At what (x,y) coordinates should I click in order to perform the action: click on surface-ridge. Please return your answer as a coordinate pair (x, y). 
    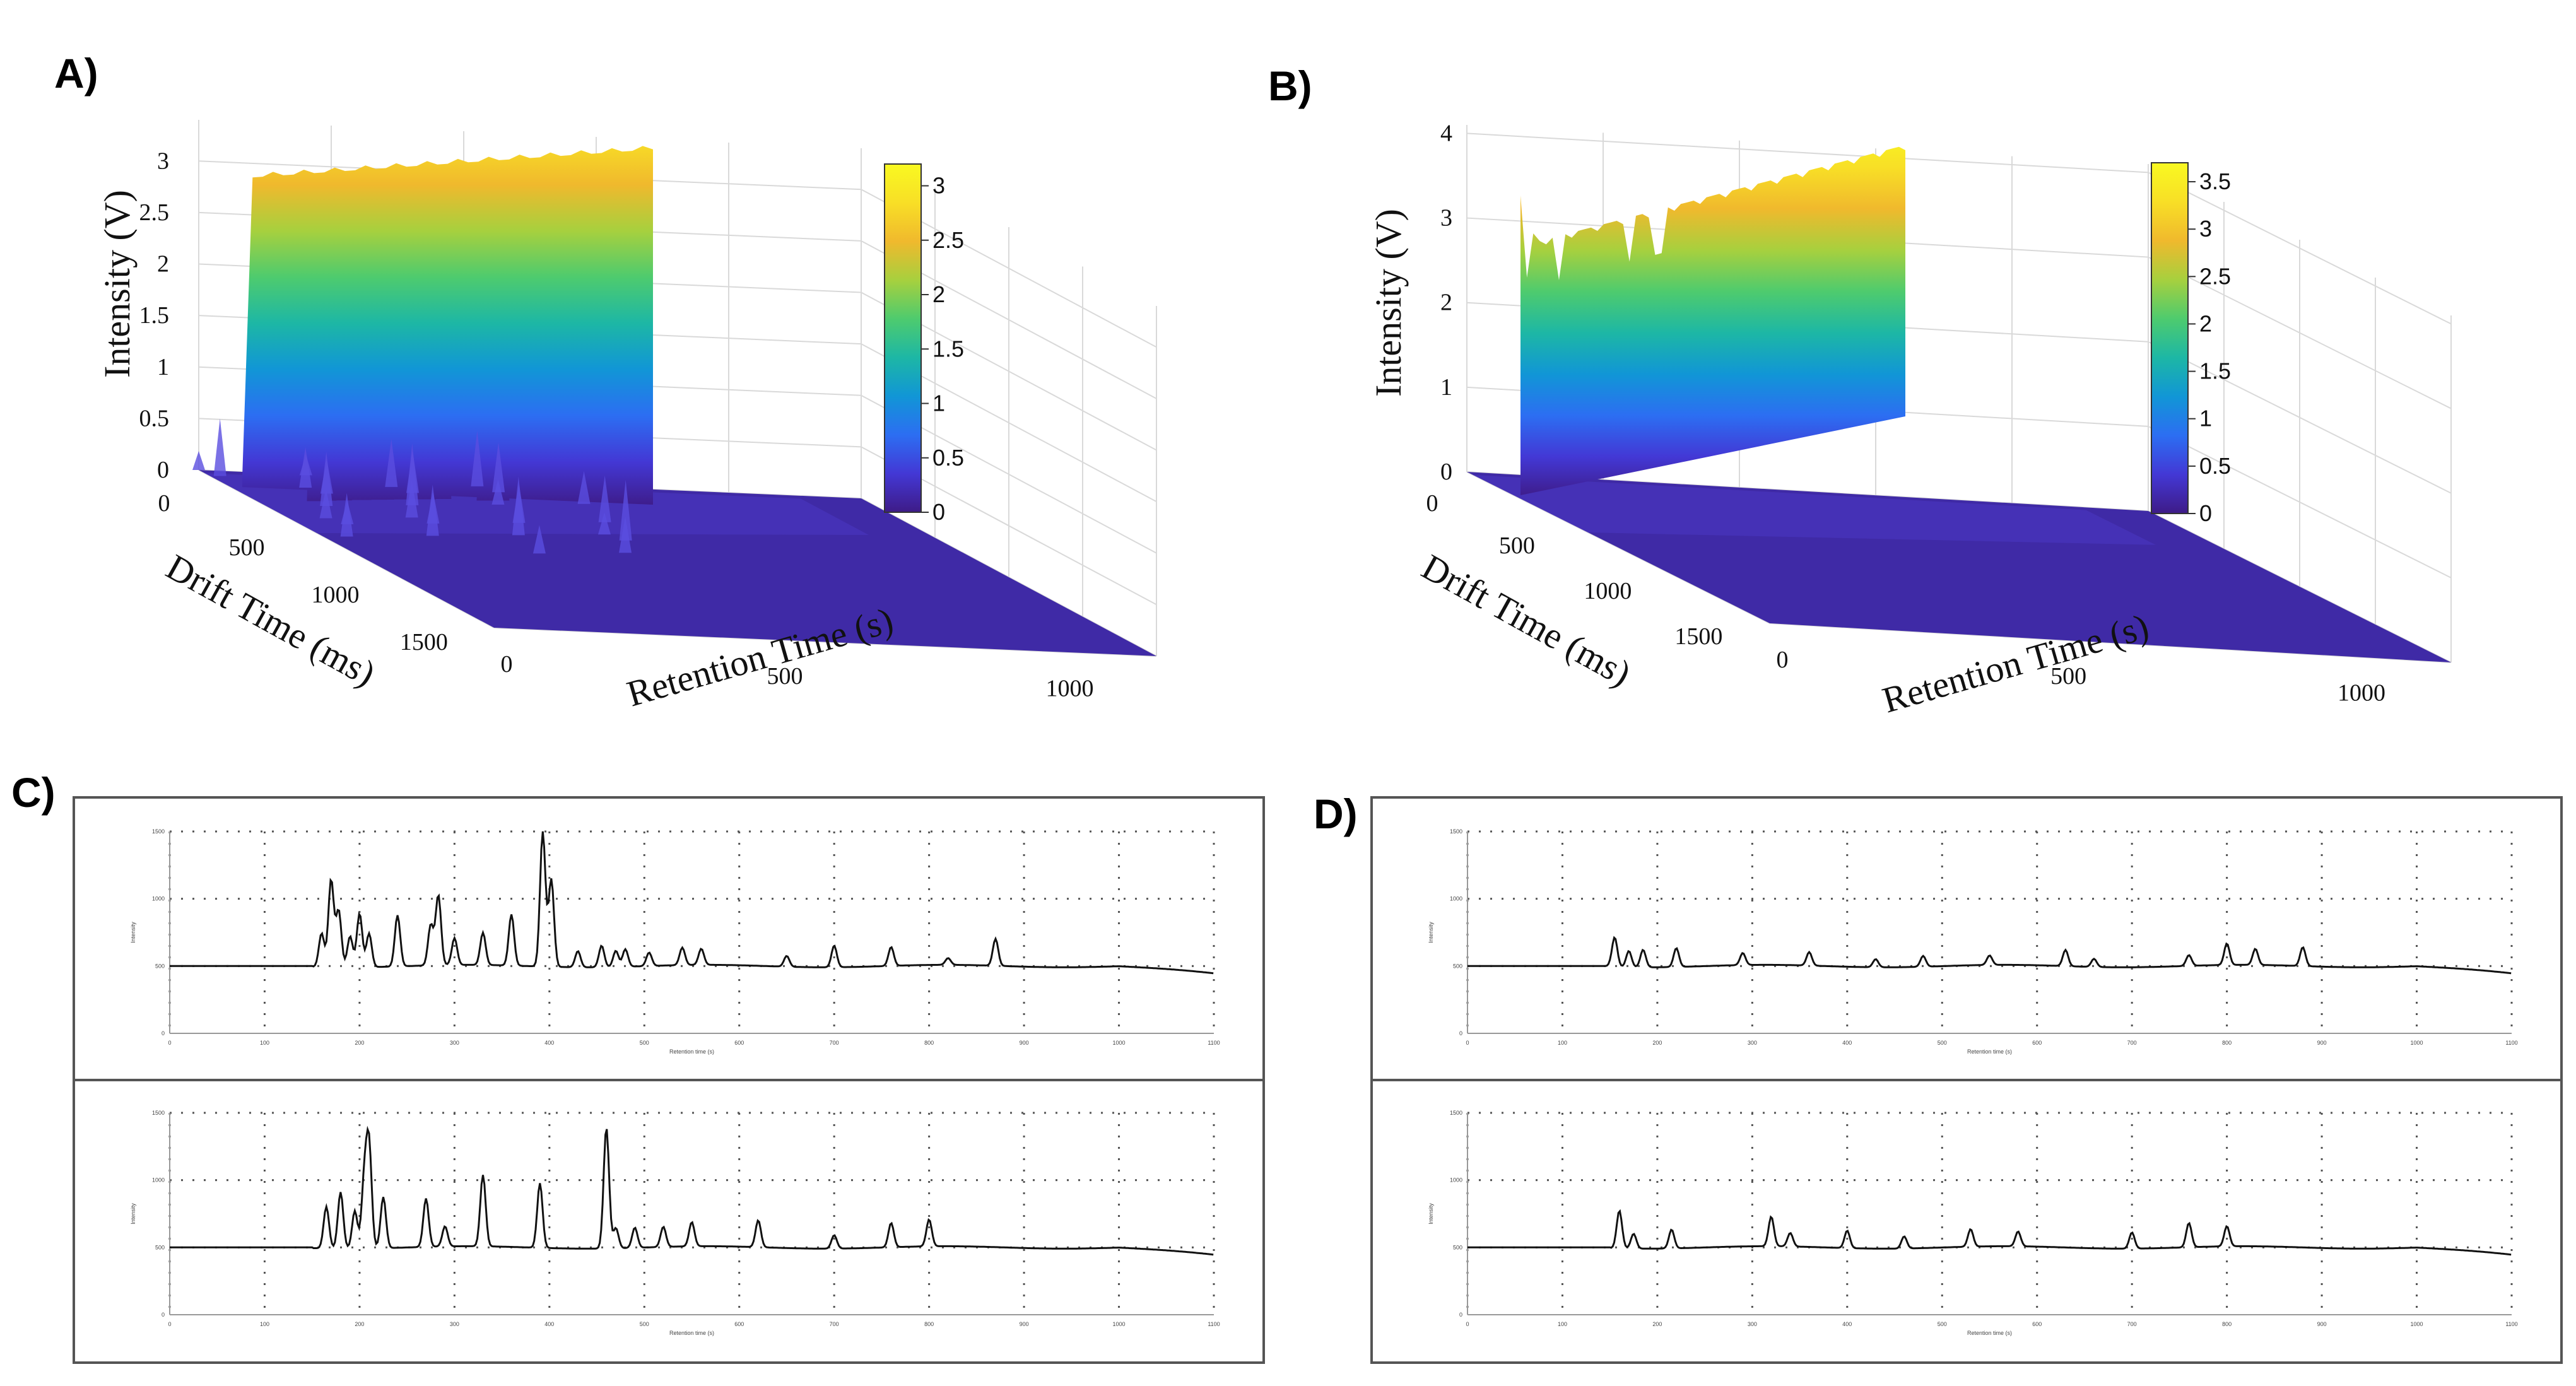
    Looking at the image, I should click on (1712, 320).